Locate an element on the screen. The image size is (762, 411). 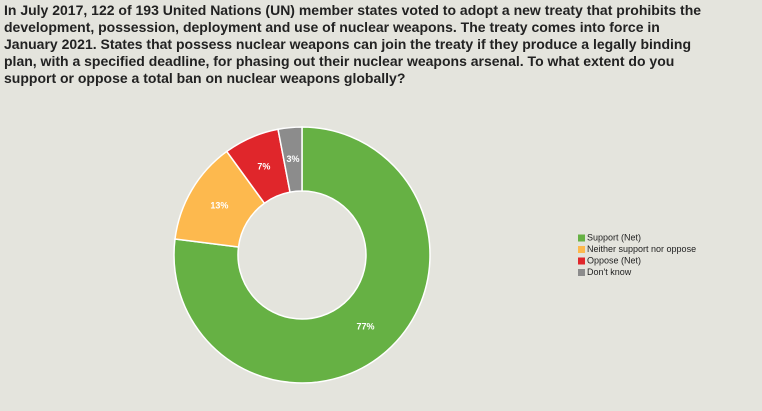
value-label: 77% is located at coordinates (365, 326).